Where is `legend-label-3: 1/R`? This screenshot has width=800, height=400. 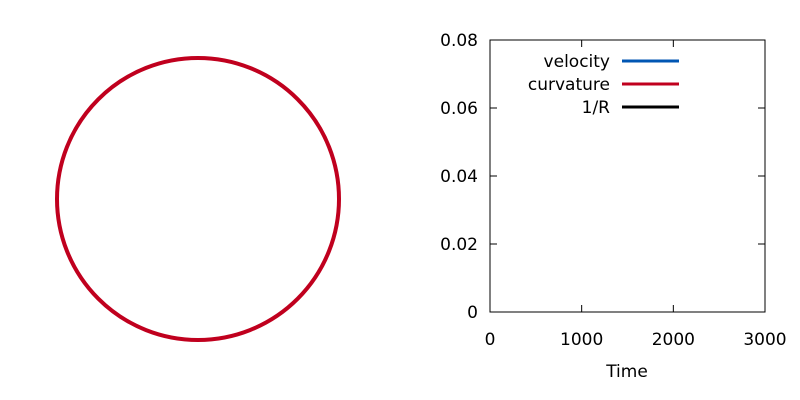 legend-label-3: 1/R is located at coordinates (596, 108).